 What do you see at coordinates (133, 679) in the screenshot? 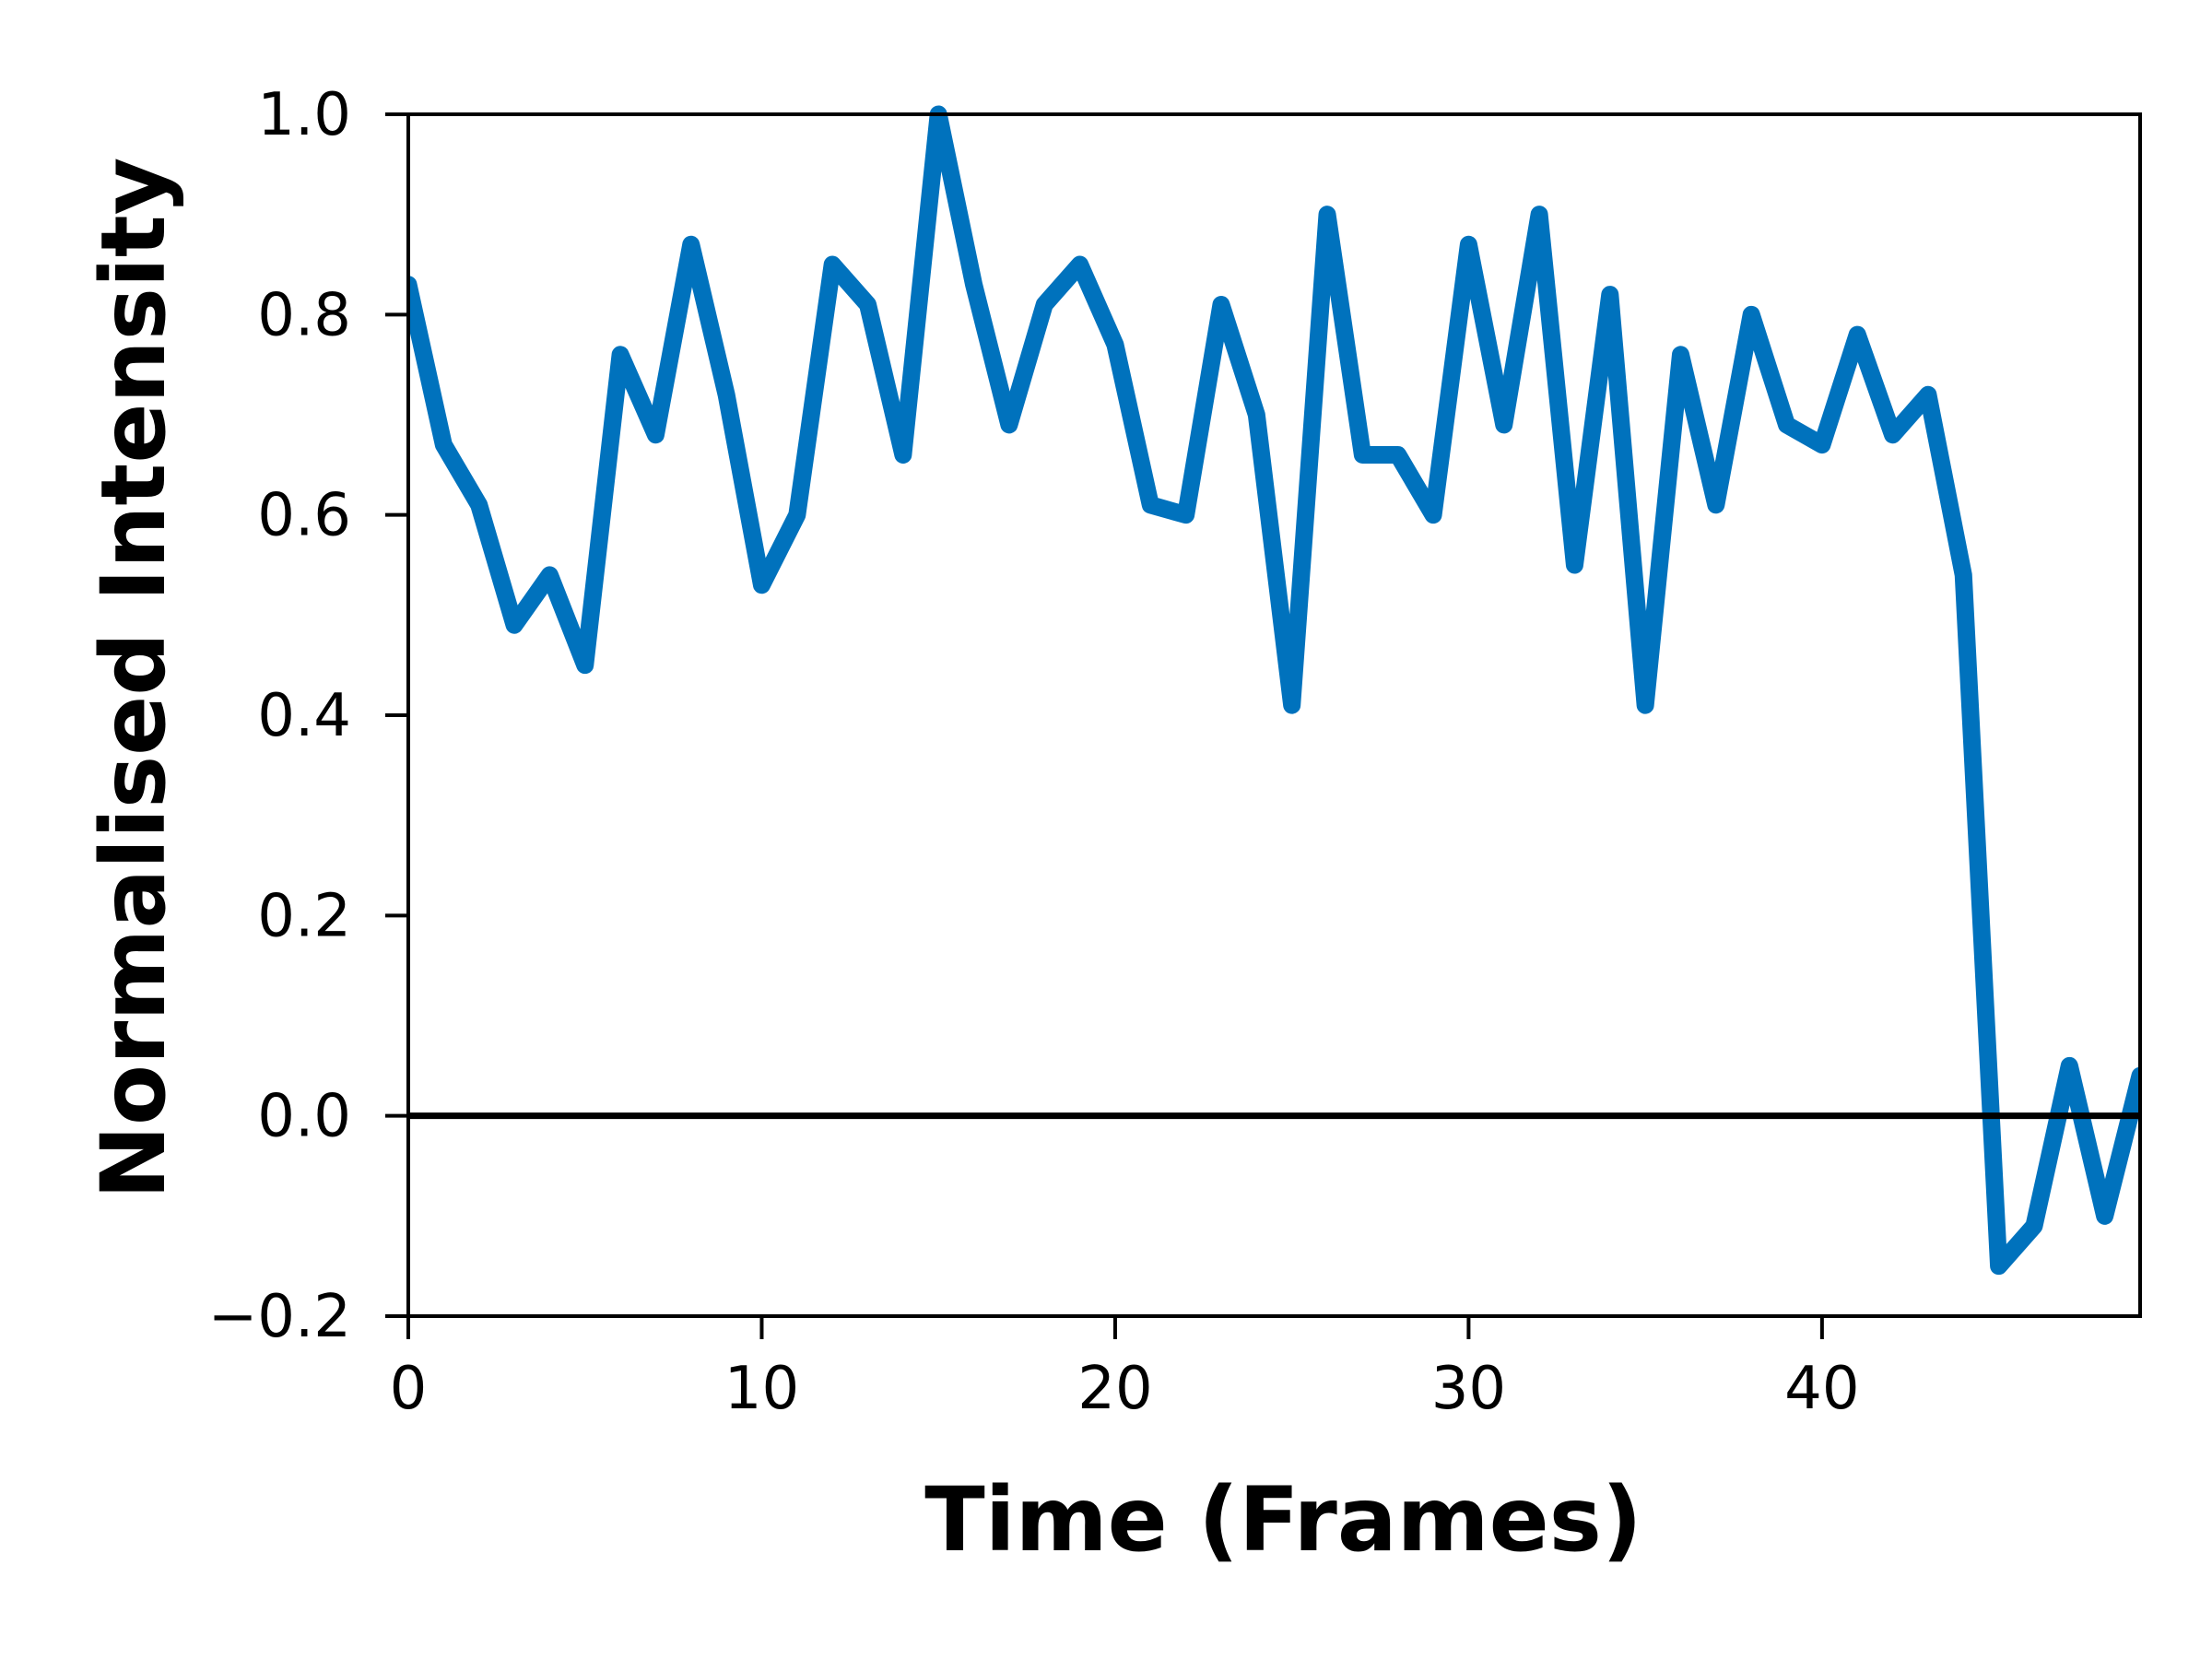
I see `y-axis-title: Normalised Intensity` at bounding box center [133, 679].